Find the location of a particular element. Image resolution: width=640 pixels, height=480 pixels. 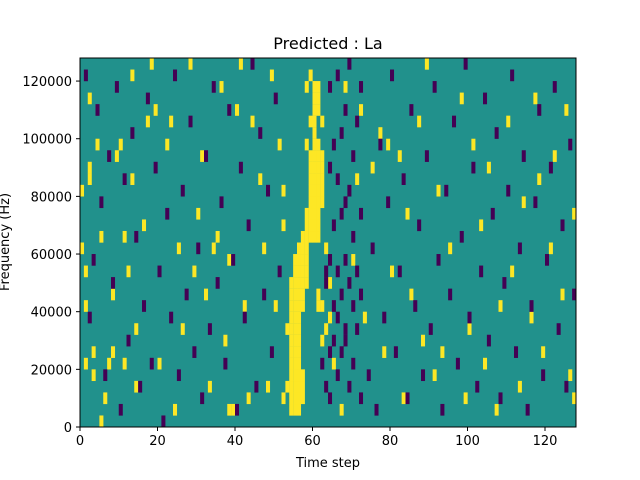

y-axis-label: Frequency (Hz) is located at coordinates (6, 242).